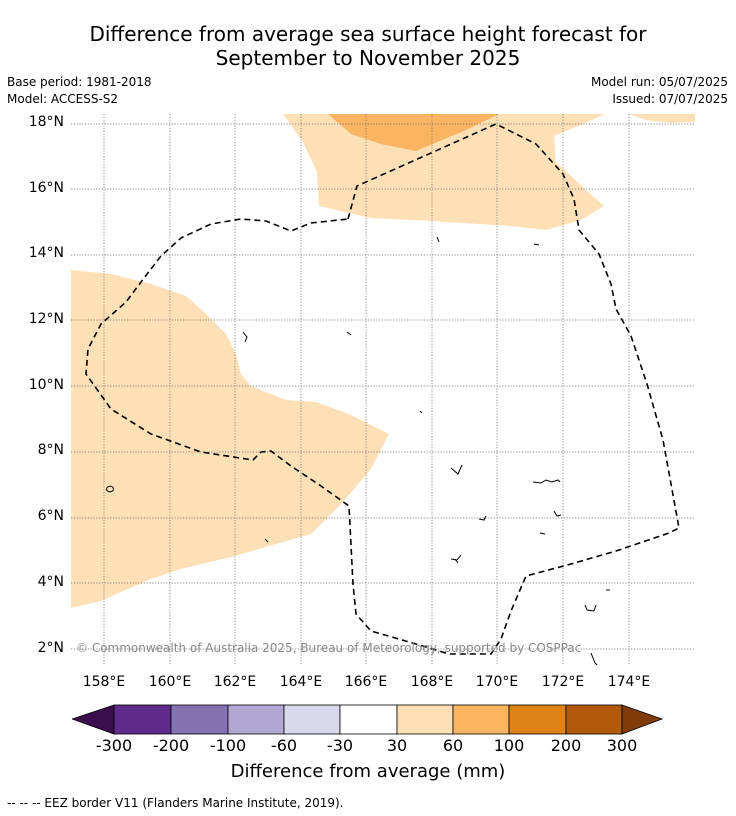 This screenshot has height=816, width=736. I want to click on lon-label-160e: 160°E, so click(170, 682).